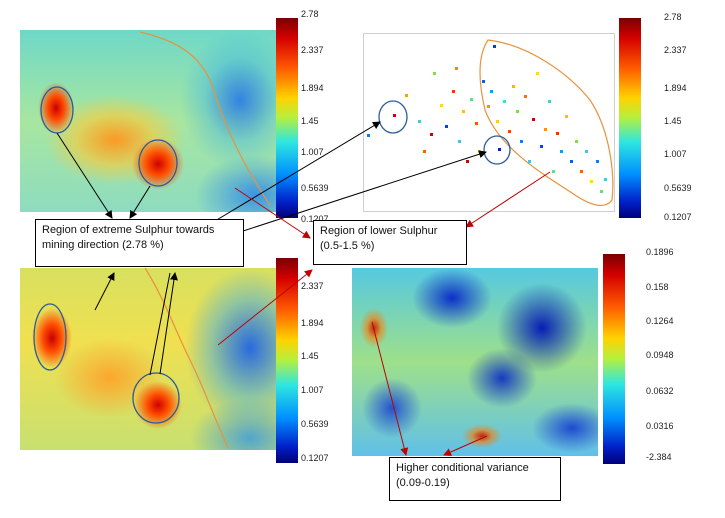 The width and height of the screenshot is (725, 518). I want to click on top-right-tick: 1.007, so click(675, 154).